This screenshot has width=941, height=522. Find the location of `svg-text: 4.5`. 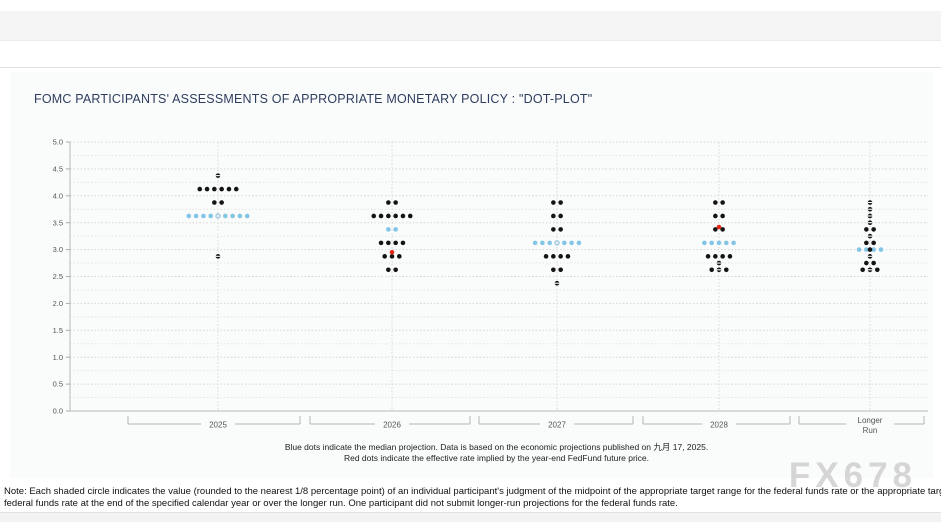

svg-text: 4.5 is located at coordinates (58, 169).